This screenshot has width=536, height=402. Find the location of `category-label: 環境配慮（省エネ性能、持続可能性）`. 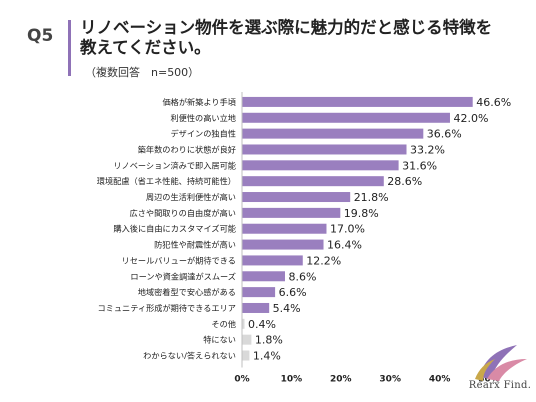

category-label: 環境配慮（省エネ性能、持続可能性） is located at coordinates (166, 181).